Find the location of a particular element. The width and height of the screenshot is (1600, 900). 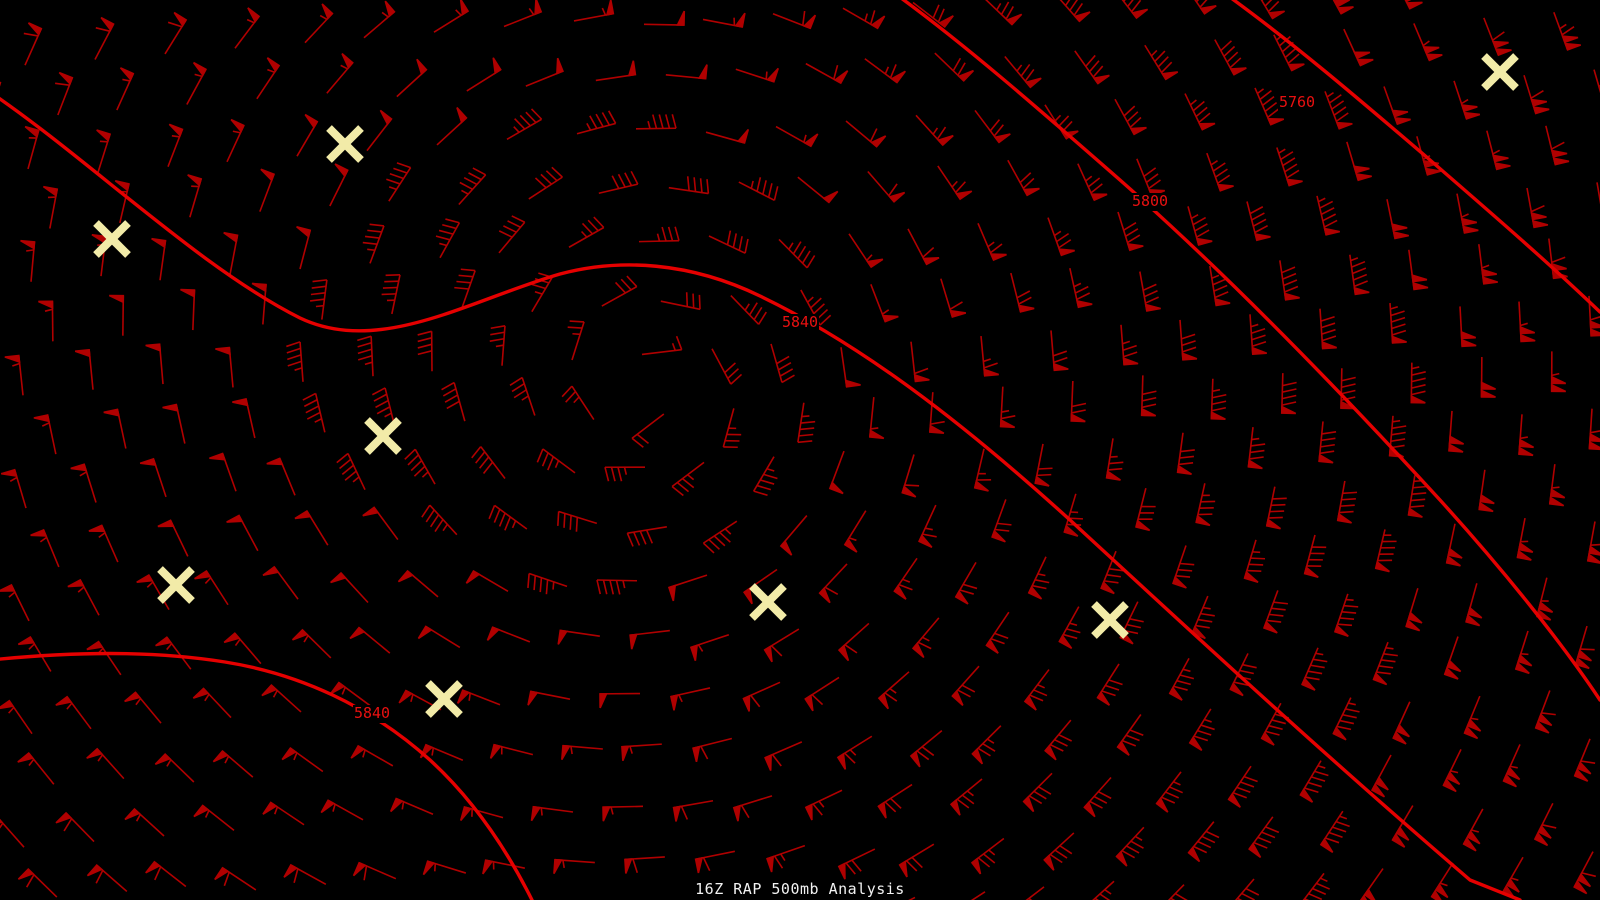

contour-label: 5840 is located at coordinates (372, 713).